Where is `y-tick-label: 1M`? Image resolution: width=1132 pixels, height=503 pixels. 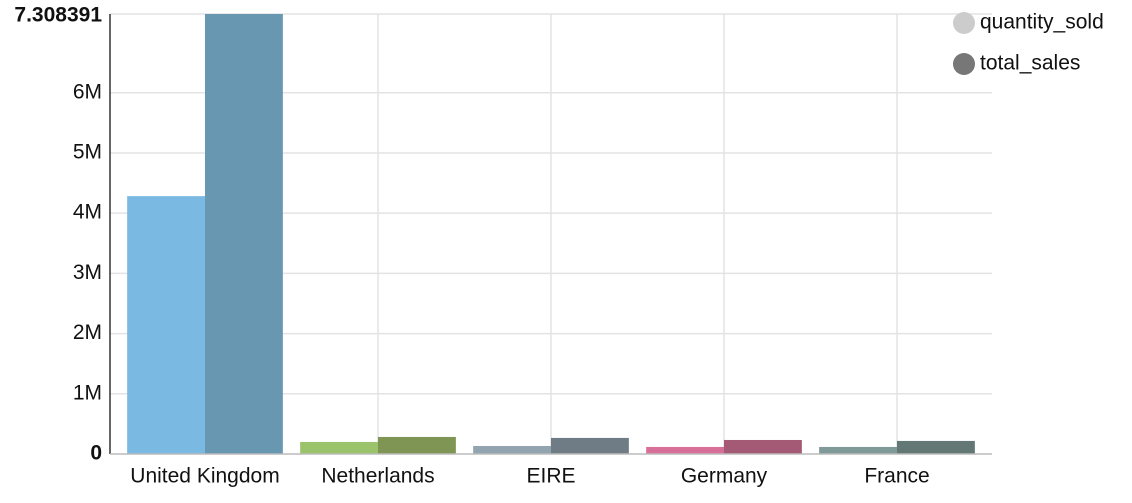 y-tick-label: 1M is located at coordinates (87, 392).